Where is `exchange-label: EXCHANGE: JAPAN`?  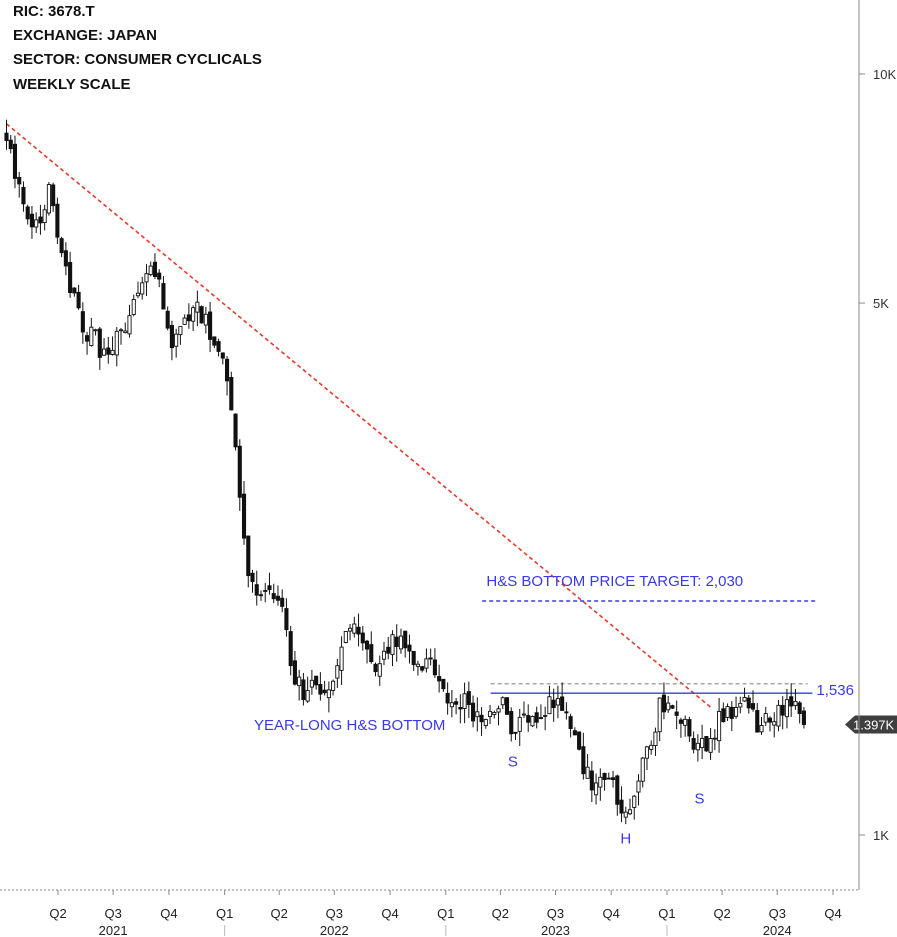 exchange-label: EXCHANGE: JAPAN is located at coordinates (85, 35).